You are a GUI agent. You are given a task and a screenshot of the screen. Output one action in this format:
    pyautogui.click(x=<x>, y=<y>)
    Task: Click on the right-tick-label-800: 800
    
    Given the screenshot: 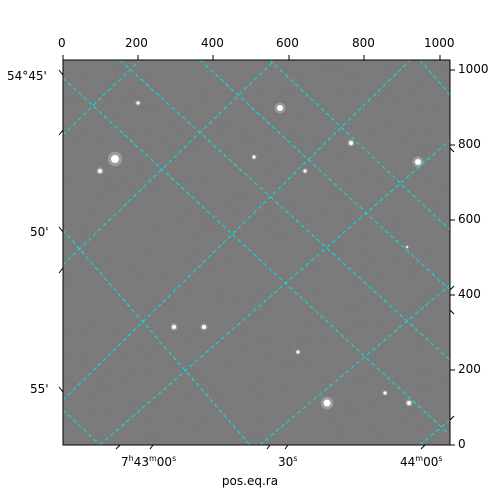 What is the action you would take?
    pyautogui.click(x=469, y=144)
    